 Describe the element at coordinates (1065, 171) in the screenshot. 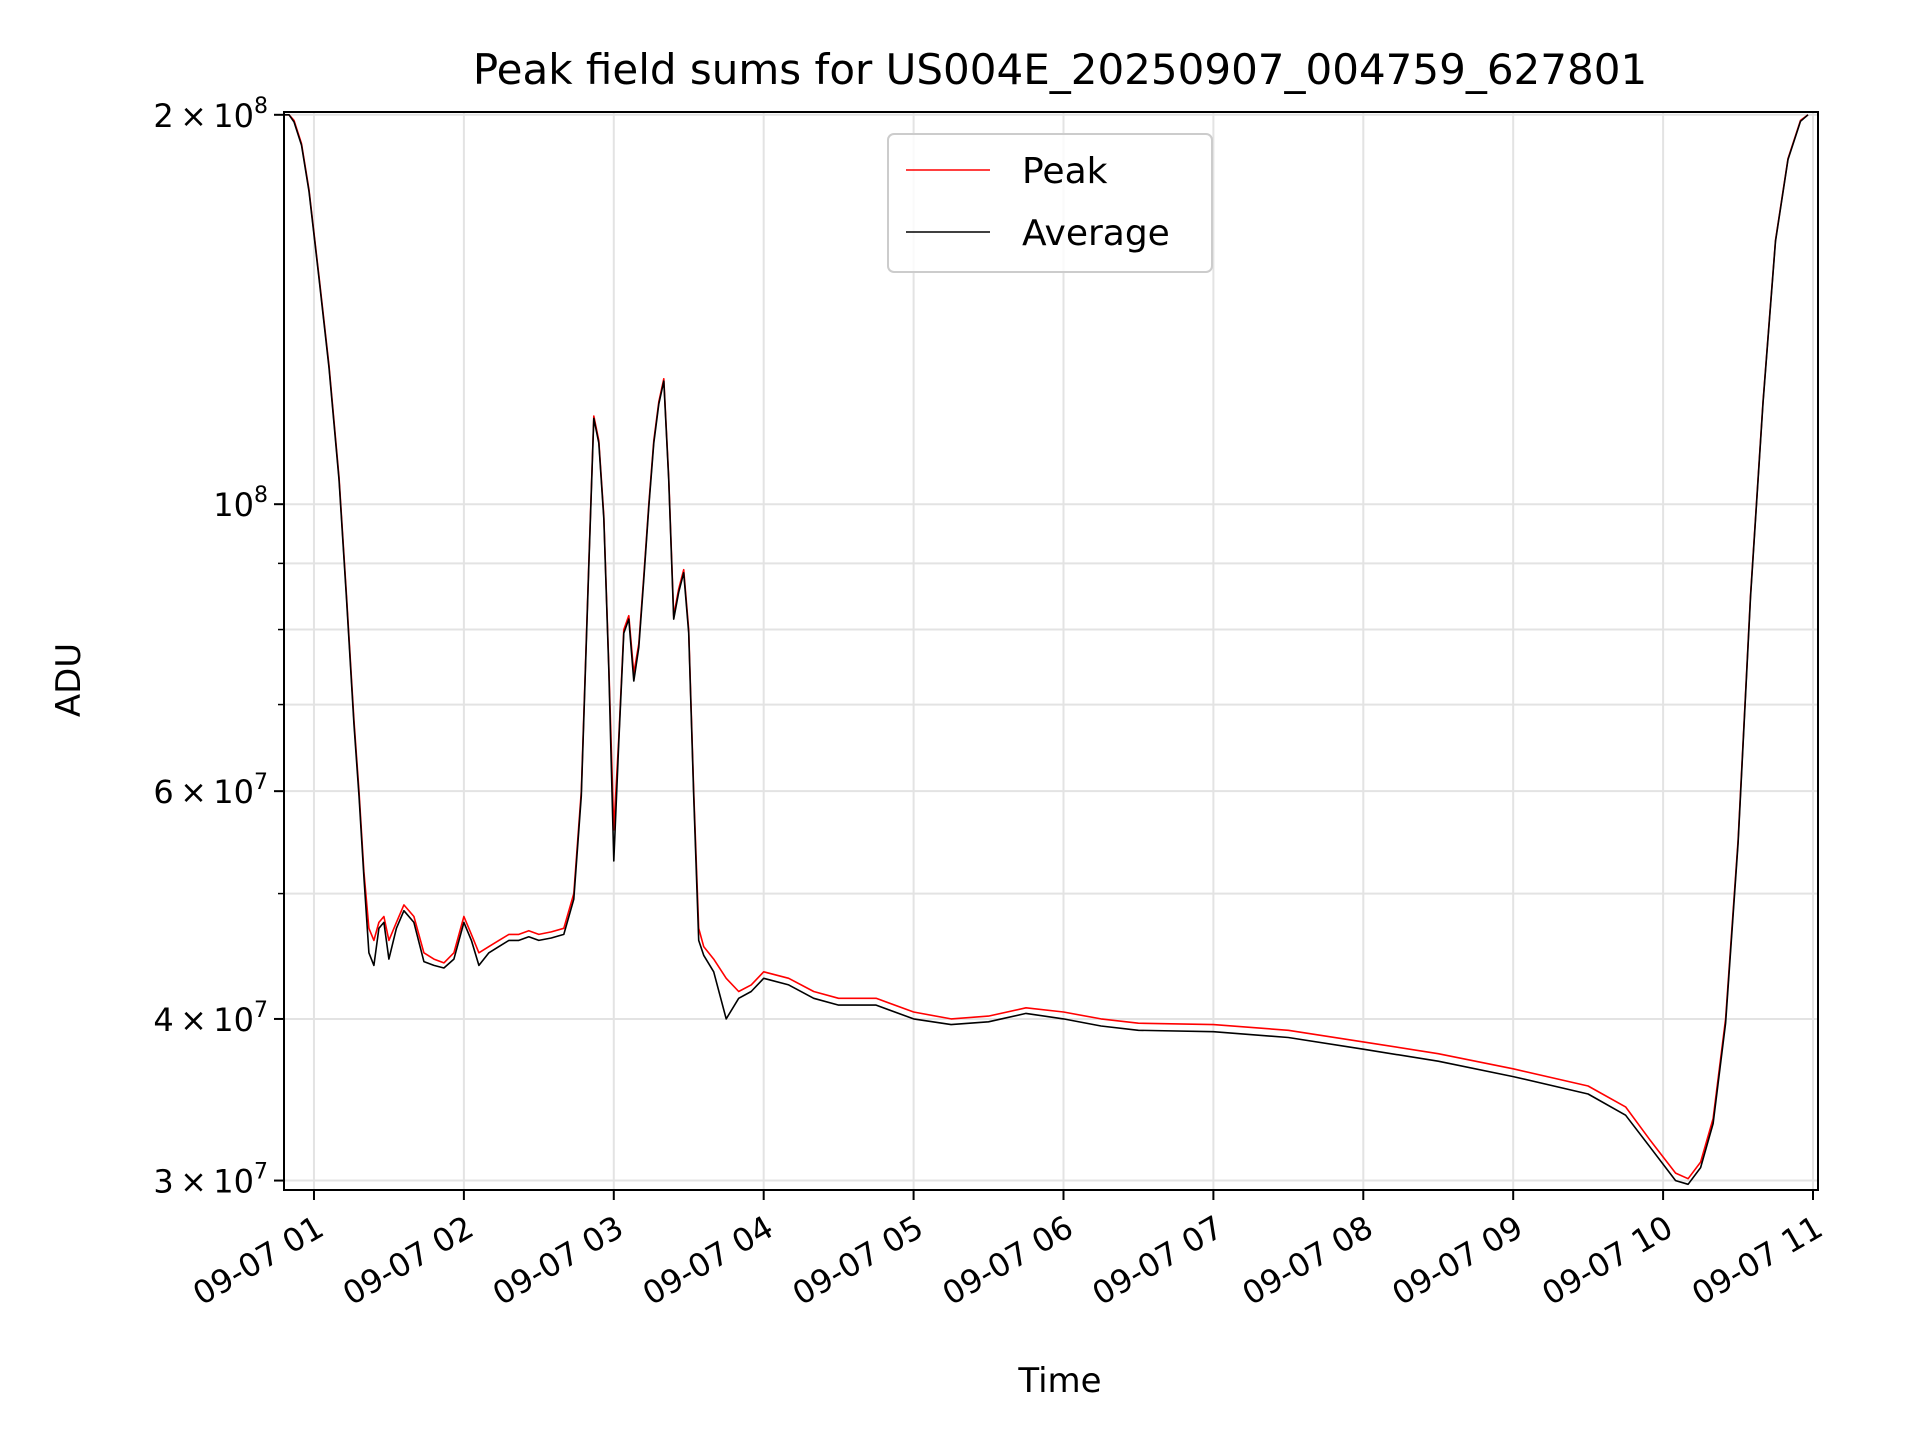

I see `legend-label-peak: Peak` at that location.